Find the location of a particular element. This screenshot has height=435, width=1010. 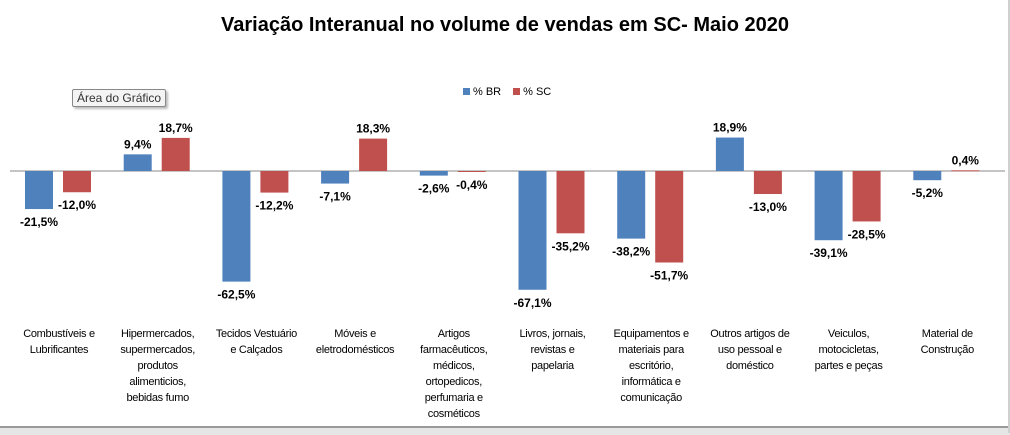

legend-item-sc: % SC is located at coordinates (532, 92).